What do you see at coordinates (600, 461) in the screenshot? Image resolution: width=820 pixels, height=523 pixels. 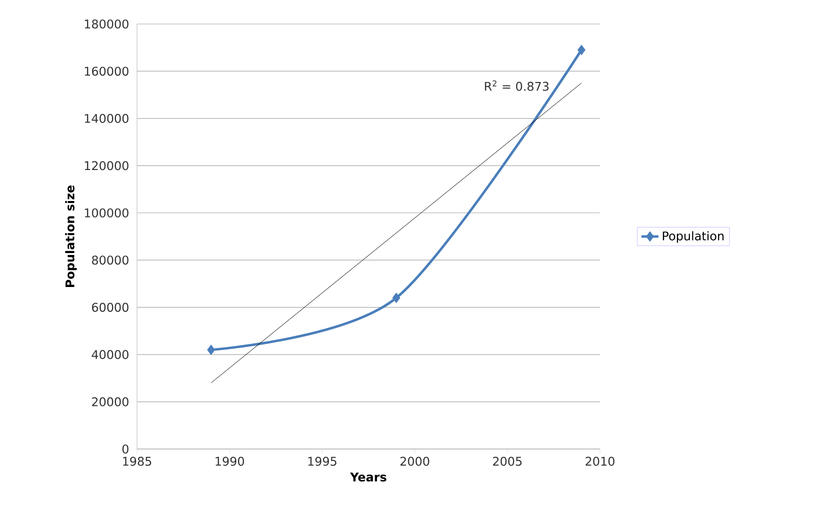 I see `x-tick-label: 2010` at bounding box center [600, 461].